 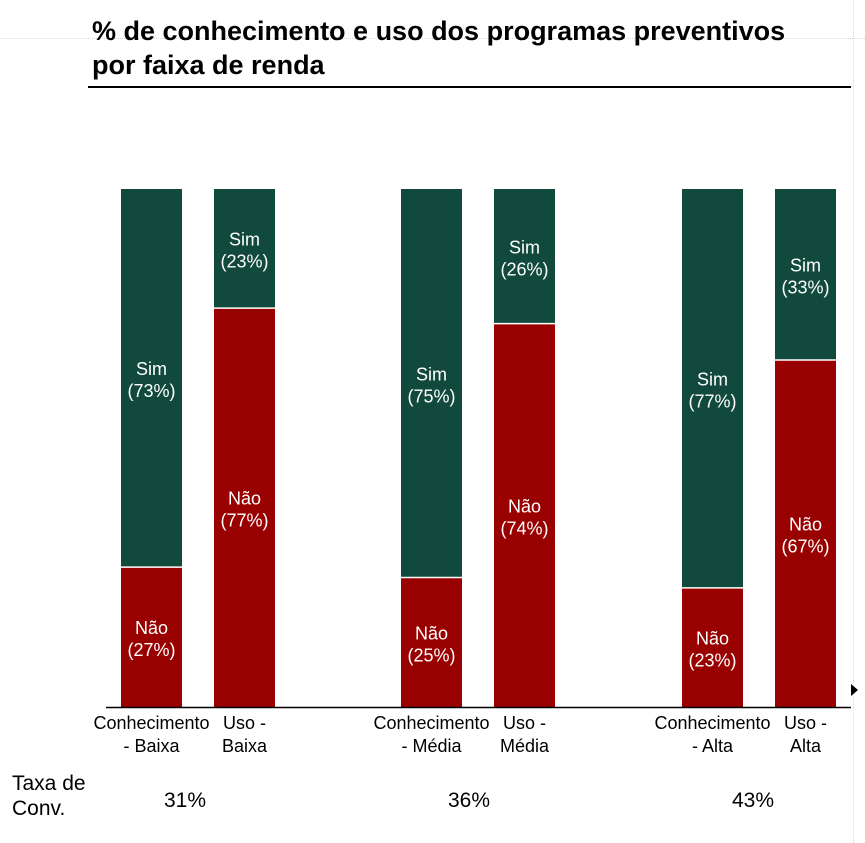 What do you see at coordinates (151, 628) in the screenshot?
I see `data-label-name-nao-conhecimento-baixa: Não` at bounding box center [151, 628].